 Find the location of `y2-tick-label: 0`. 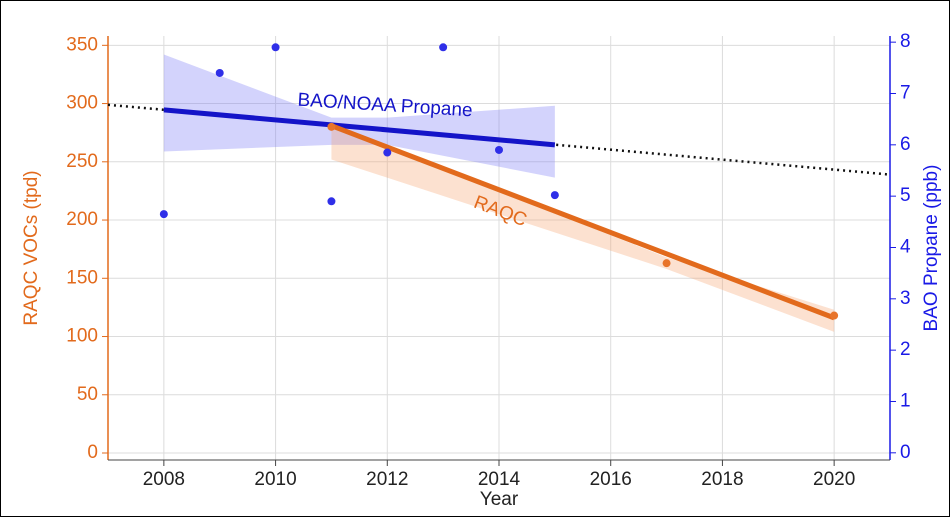

y2-tick-label: 0 is located at coordinates (905, 452).